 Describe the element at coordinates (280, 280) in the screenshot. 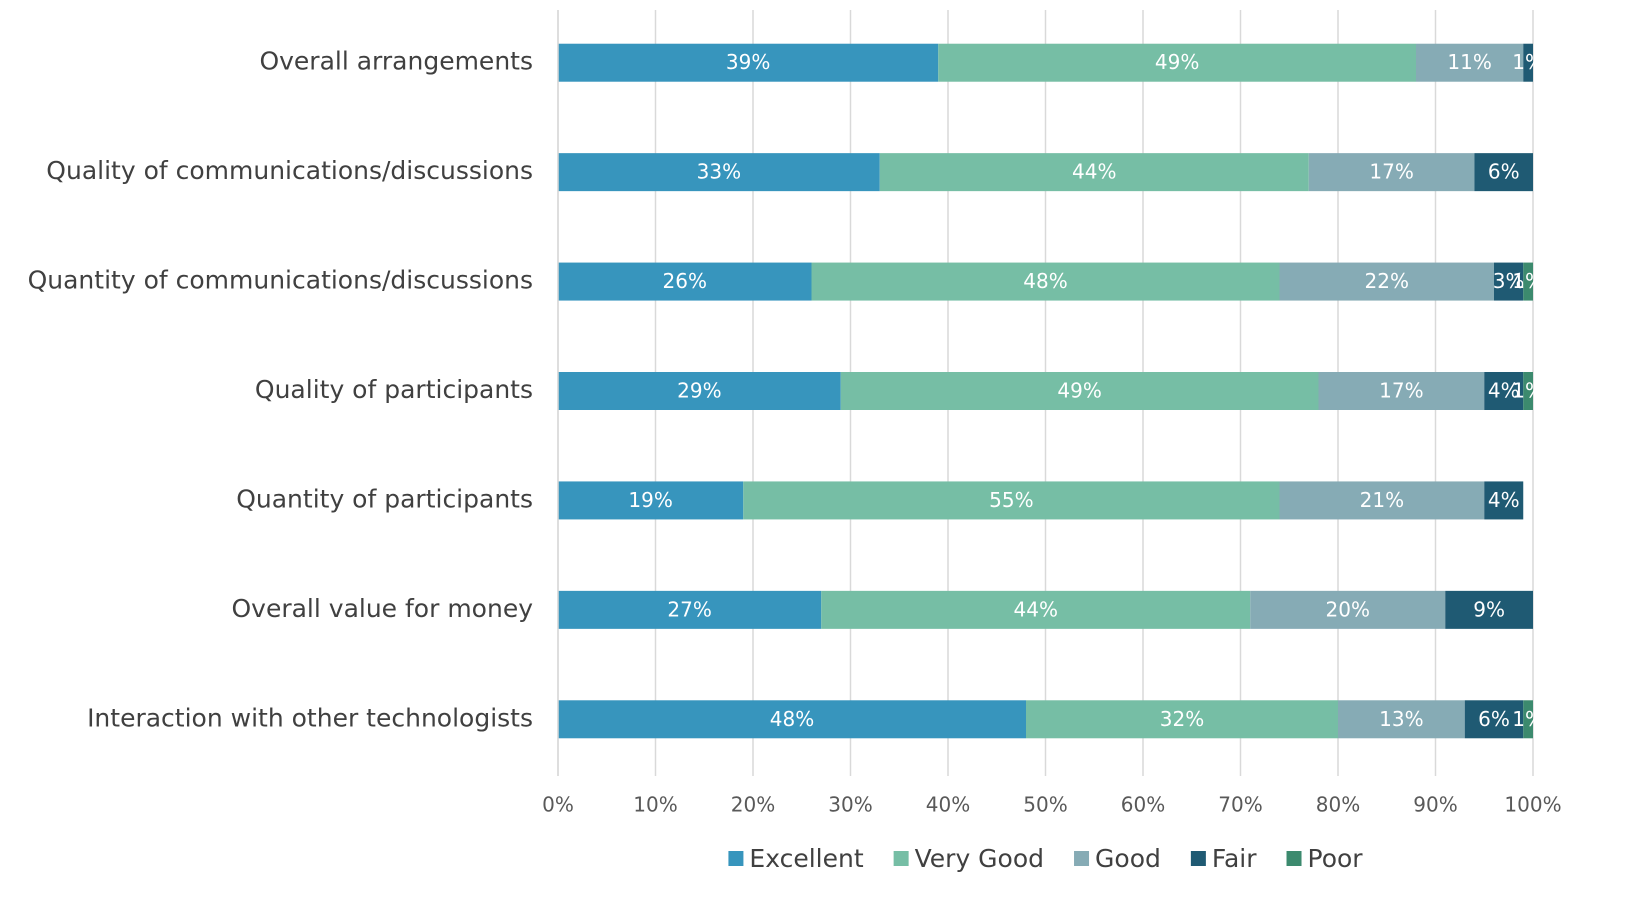

I see `category-label: Quantity of communications/discussions` at that location.